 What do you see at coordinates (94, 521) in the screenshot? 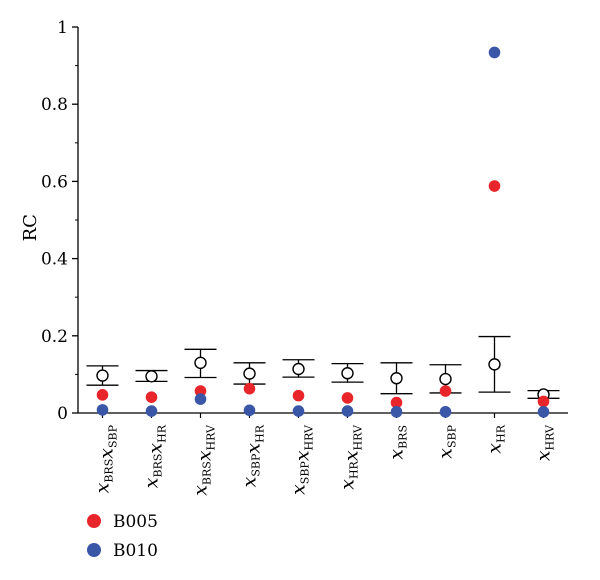
I see `legend-marker-b005` at bounding box center [94, 521].